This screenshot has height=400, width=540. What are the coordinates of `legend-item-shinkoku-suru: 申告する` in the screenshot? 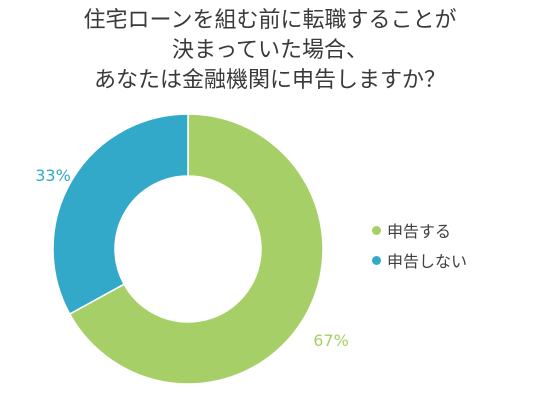 It's located at (419, 230).